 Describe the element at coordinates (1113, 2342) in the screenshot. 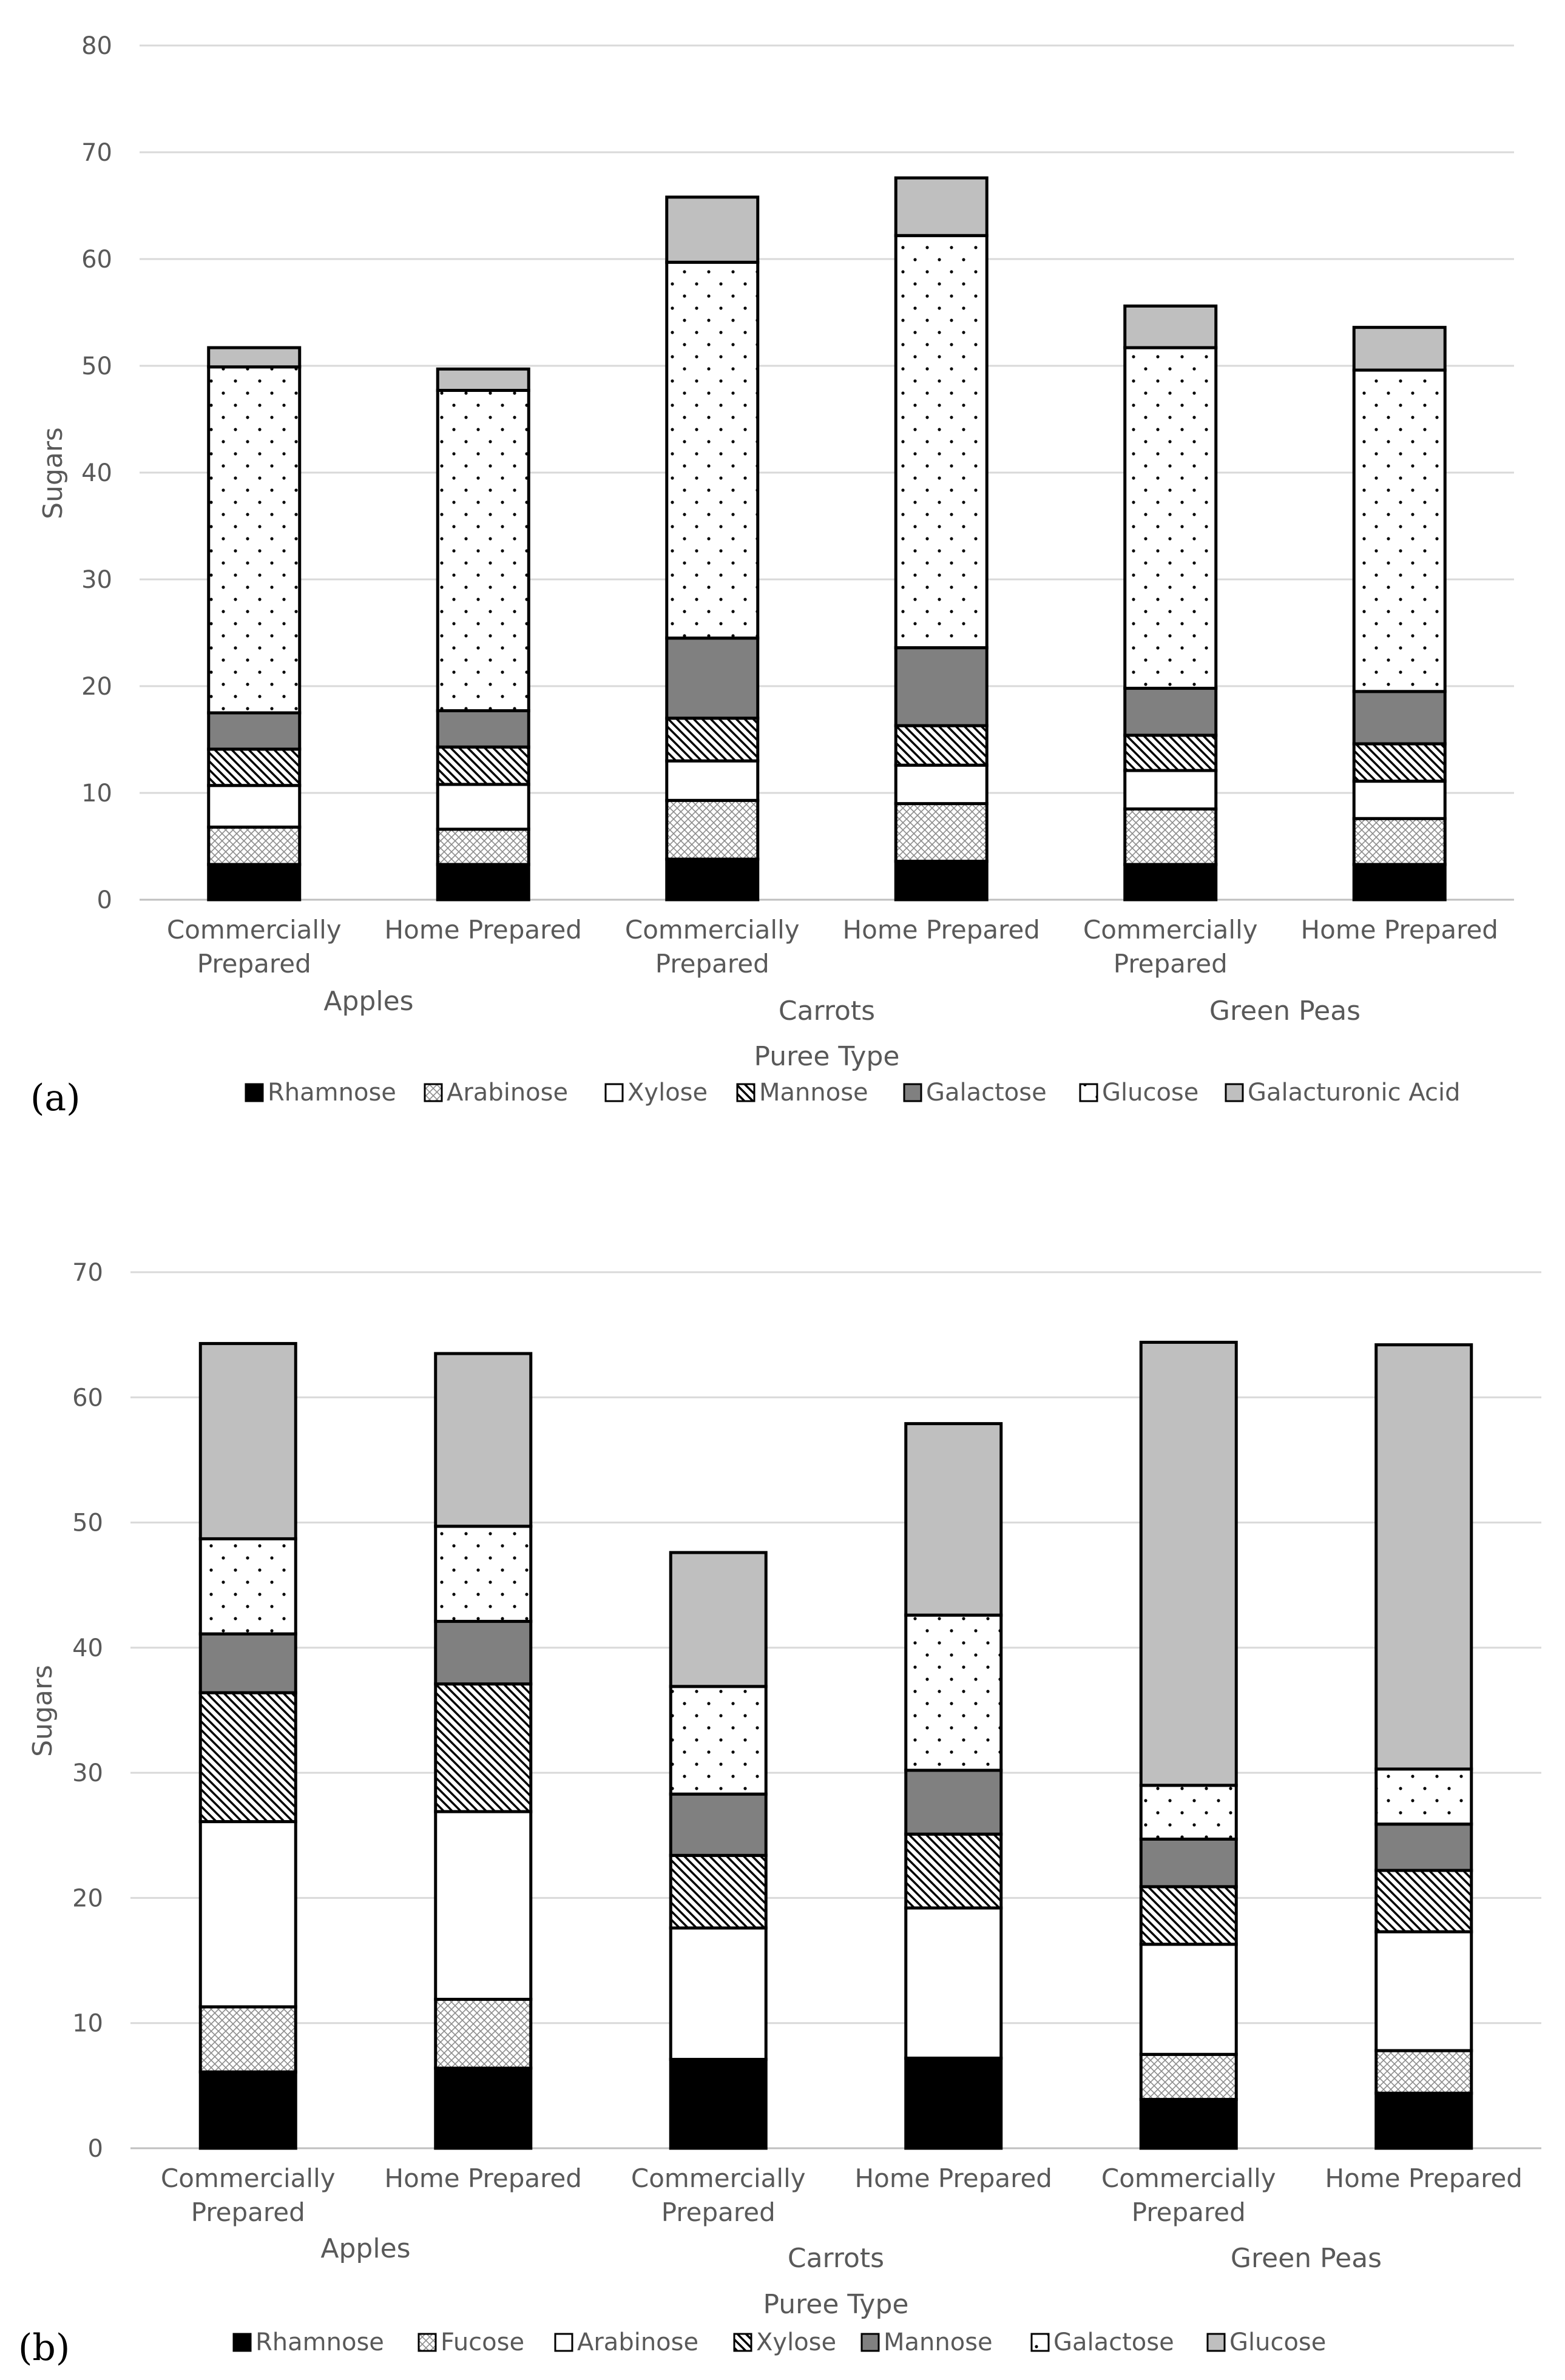

I see `legend-label-galactose: Galactose` at that location.